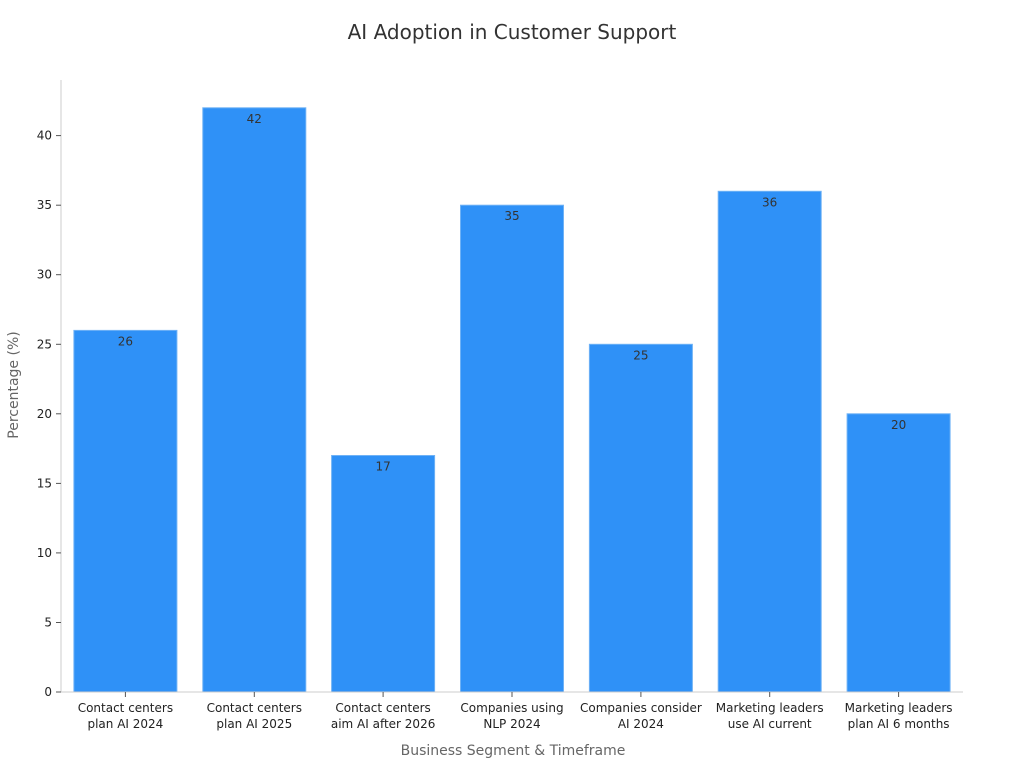 The image size is (1024, 768). What do you see at coordinates (44, 553) in the screenshot?
I see `y-tick-label-10: 10` at bounding box center [44, 553].